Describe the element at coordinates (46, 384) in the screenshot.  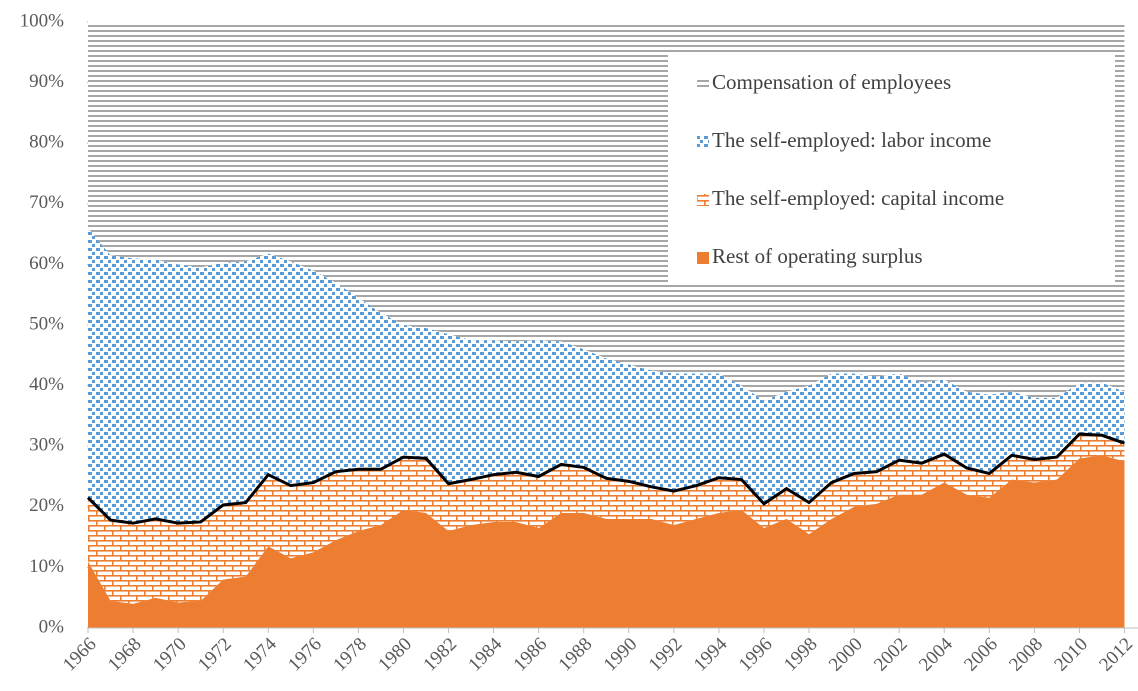
I see `y-tick-label: 40%` at that location.